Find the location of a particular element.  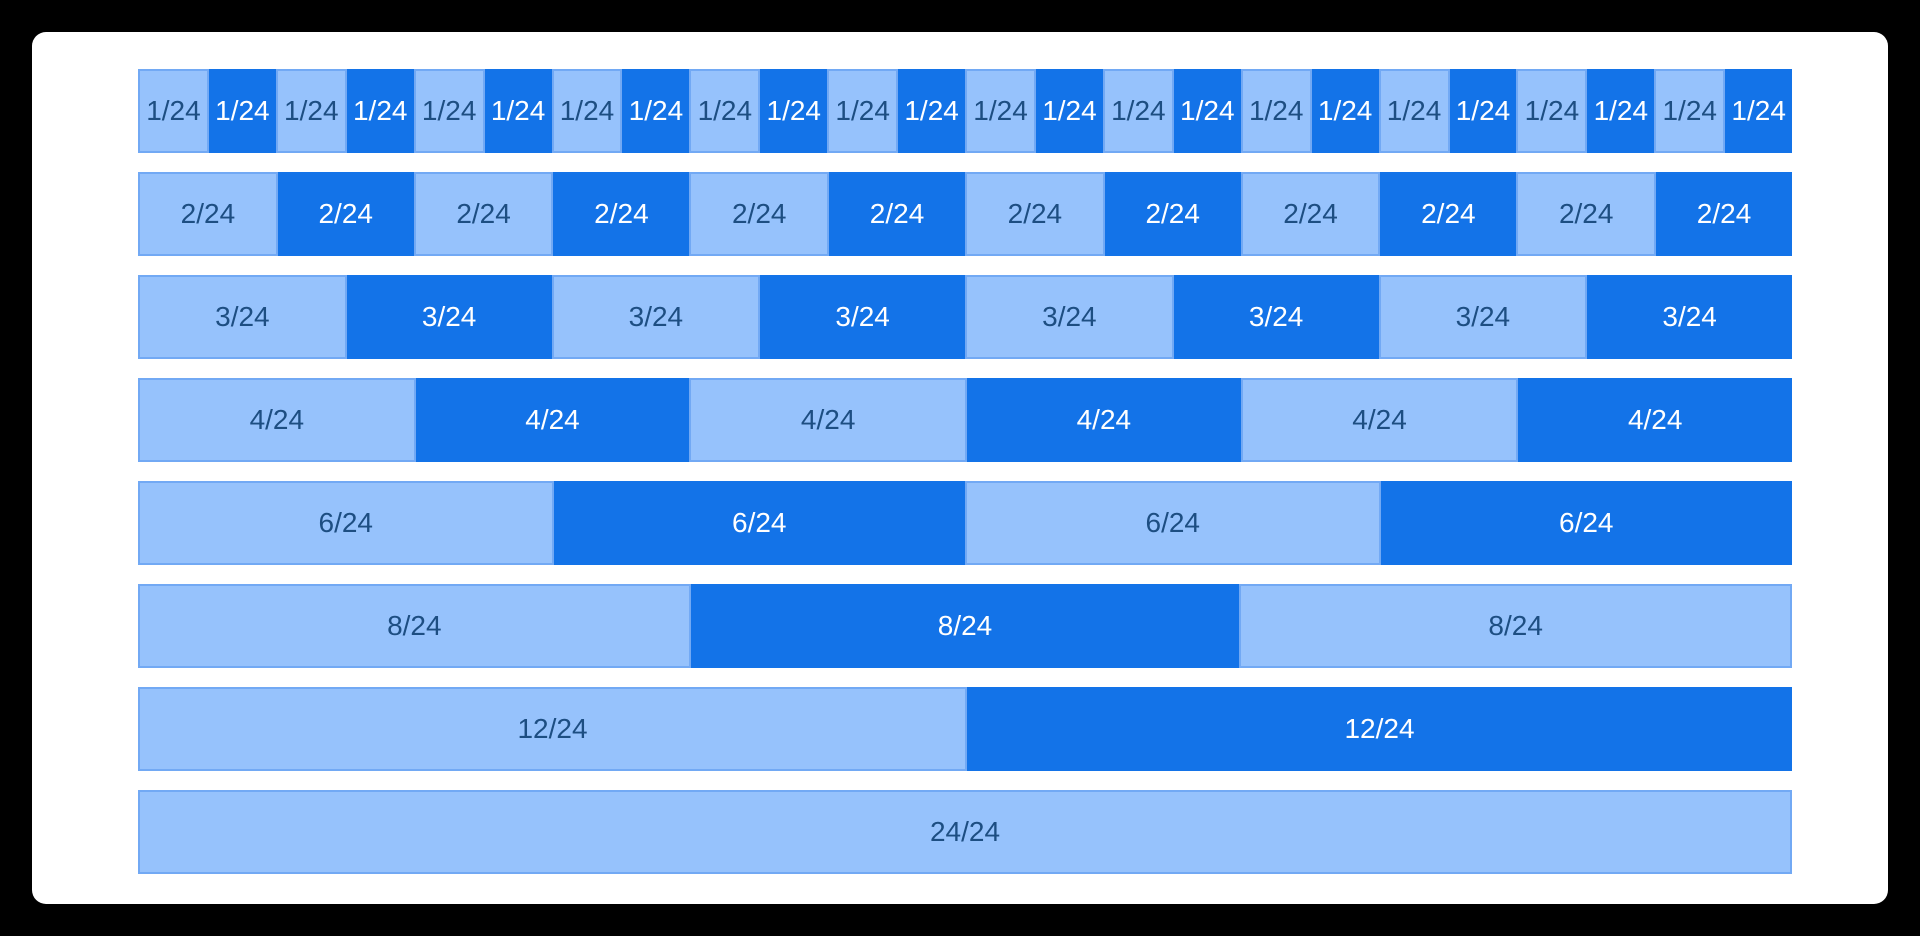

grid-row-12-24: 12/24 12/24 is located at coordinates (965, 729).